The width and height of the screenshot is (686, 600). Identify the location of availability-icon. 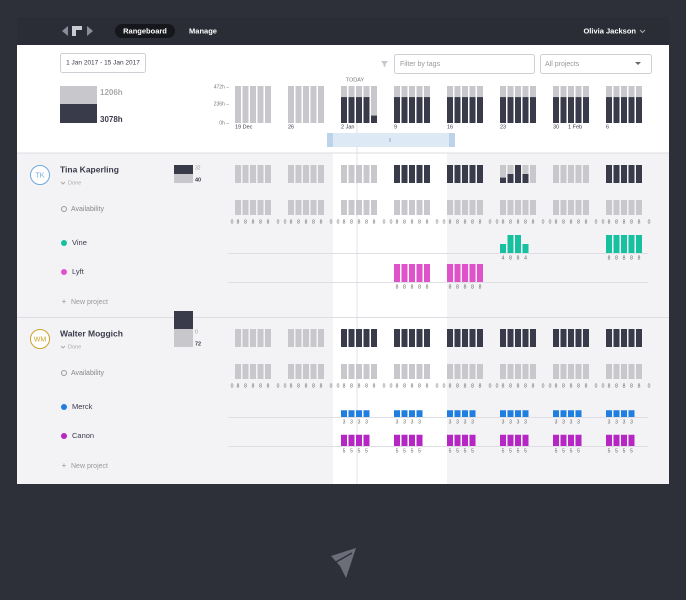
(64, 373).